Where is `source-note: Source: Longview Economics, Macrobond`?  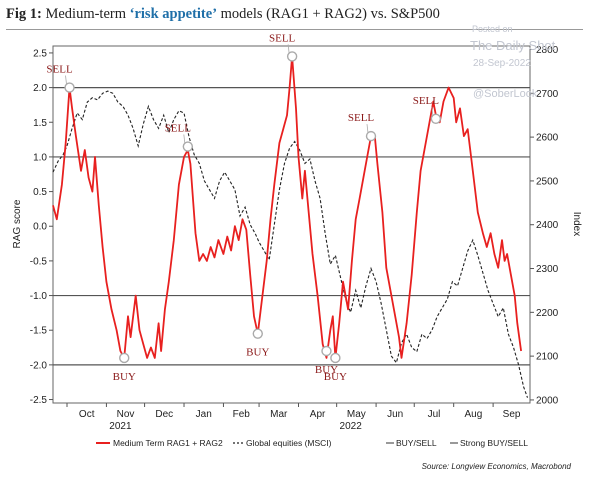 source-note: Source: Longview Economics, Macrobond is located at coordinates (496, 466).